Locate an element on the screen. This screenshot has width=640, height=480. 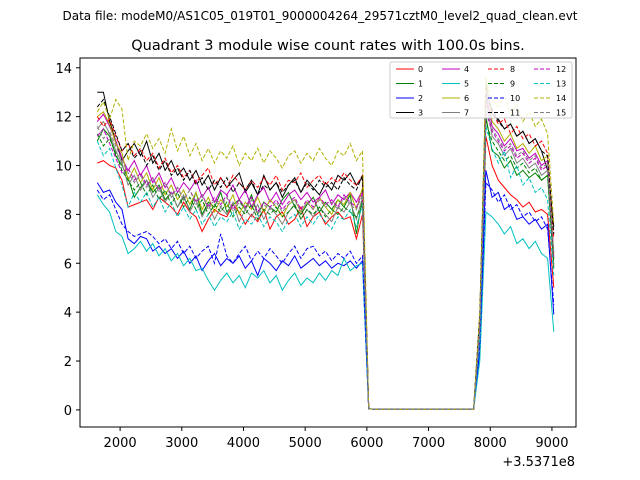
legend-label-0: 0 is located at coordinates (420, 69).